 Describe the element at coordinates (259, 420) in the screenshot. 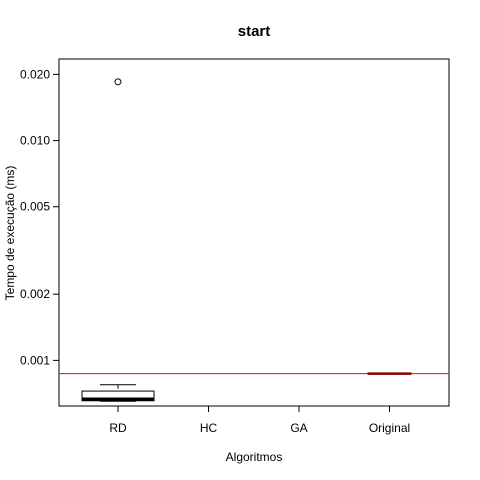

I see `x-axis: RD HC GA Original` at that location.